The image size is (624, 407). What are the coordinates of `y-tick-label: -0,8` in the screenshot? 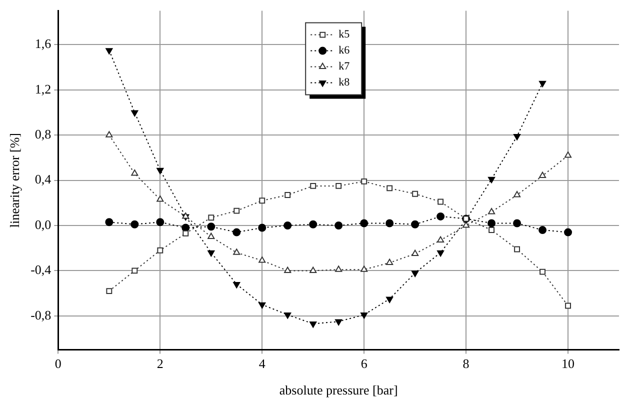 It's located at (41, 314).